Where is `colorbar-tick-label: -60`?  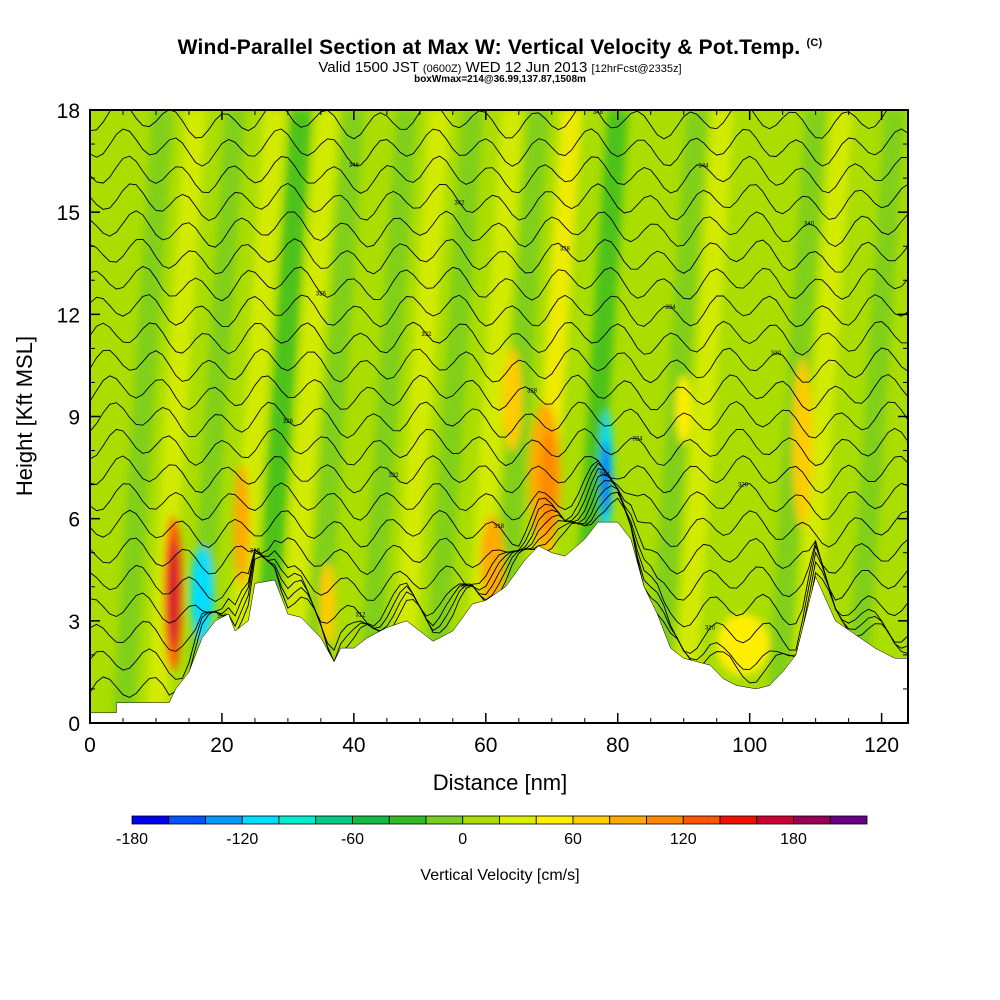
colorbar-tick-label: -60 is located at coordinates (352, 839).